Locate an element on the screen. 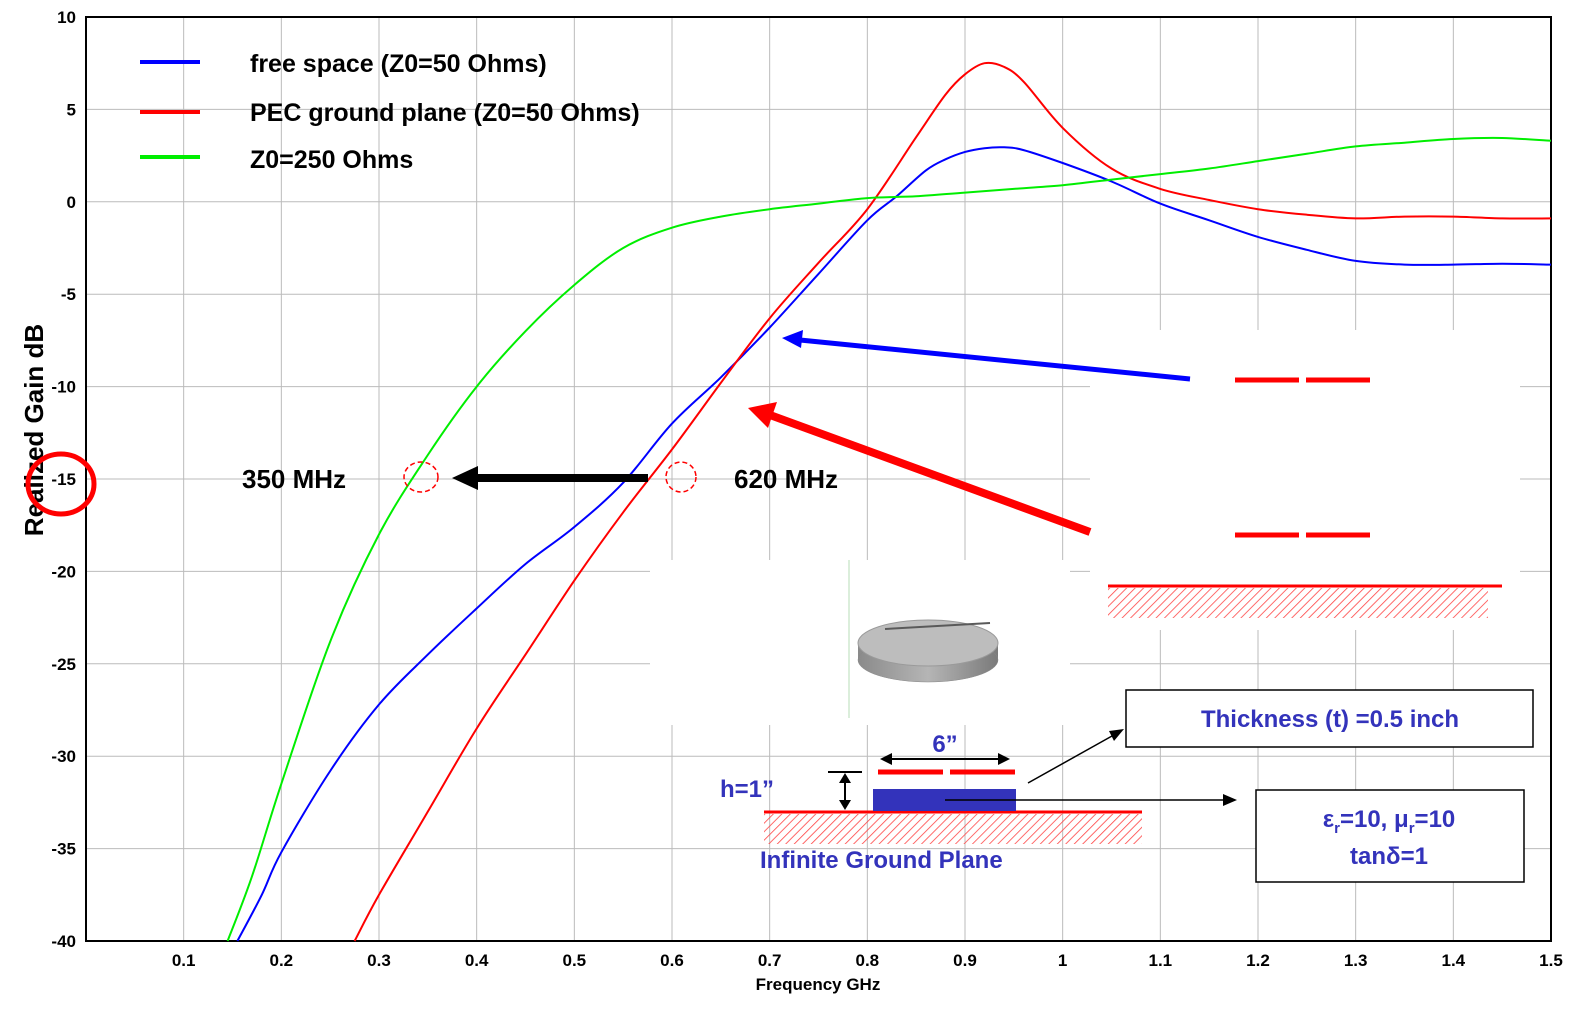 This screenshot has width=1592, height=1013. y-tick-label: -20 is located at coordinates (63, 571).